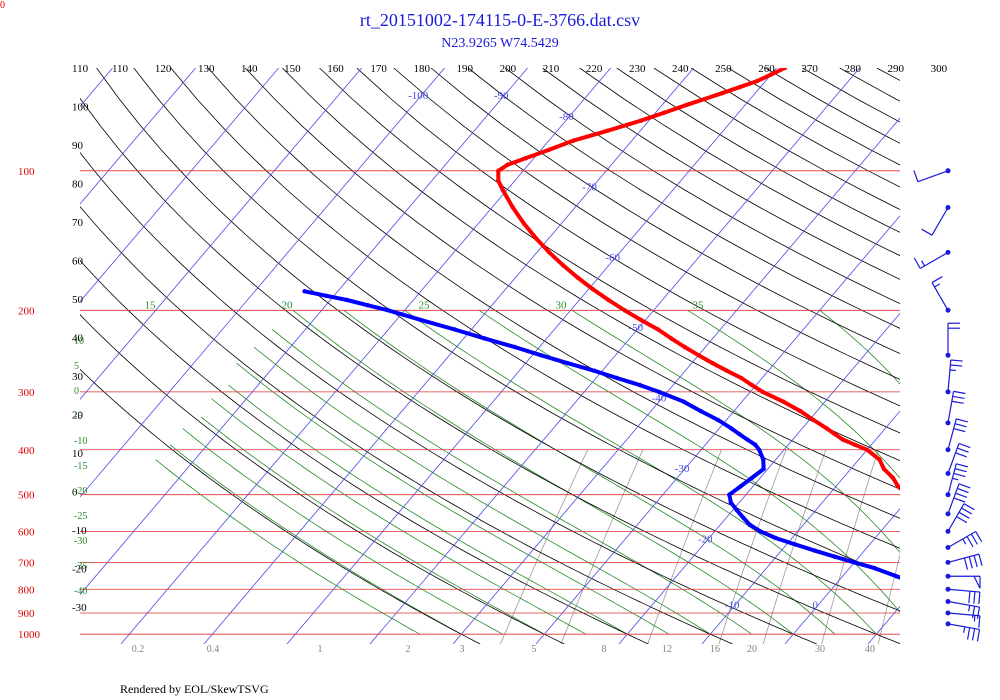  Describe the element at coordinates (766, 69) in the screenshot. I see `theta-top-label: 260` at that location.